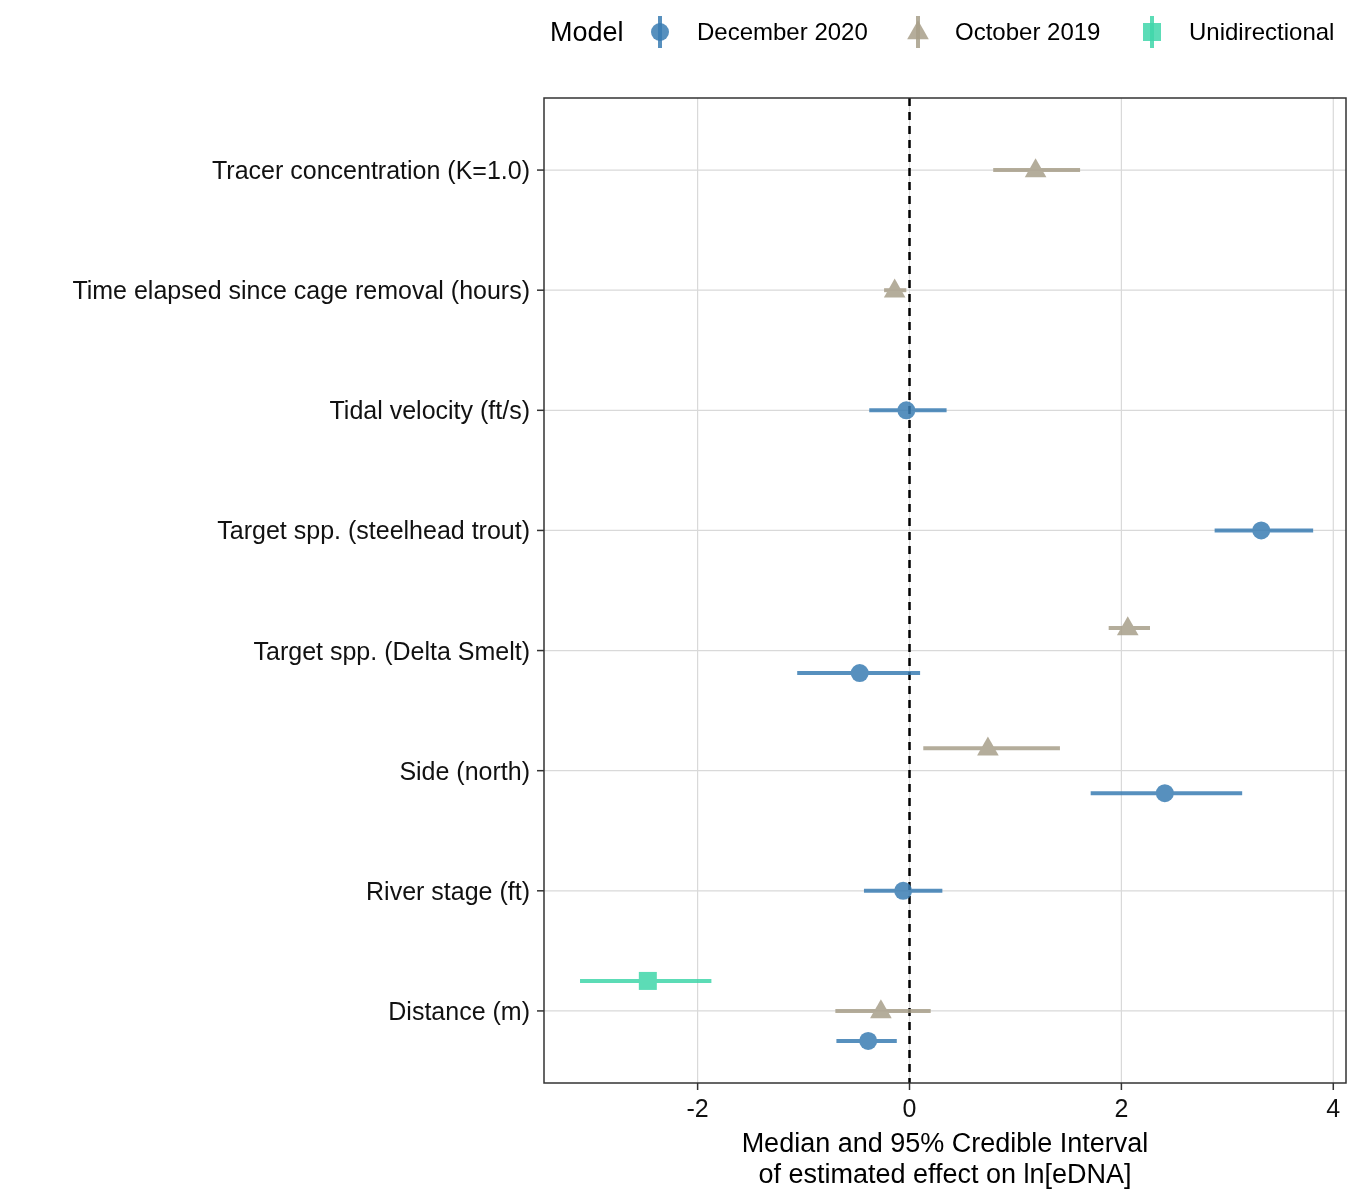  What do you see at coordinates (1028, 31) in the screenshot?
I see `legend-label: October 2019` at bounding box center [1028, 31].